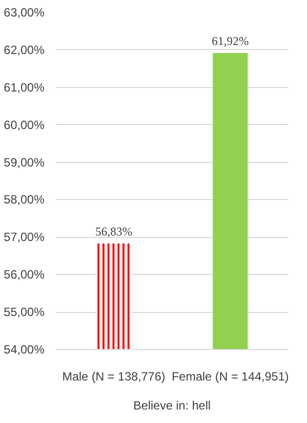 This screenshot has width=307, height=423. What do you see at coordinates (24, 49) in the screenshot?
I see `y-tick-label: 62,00%` at bounding box center [24, 49].